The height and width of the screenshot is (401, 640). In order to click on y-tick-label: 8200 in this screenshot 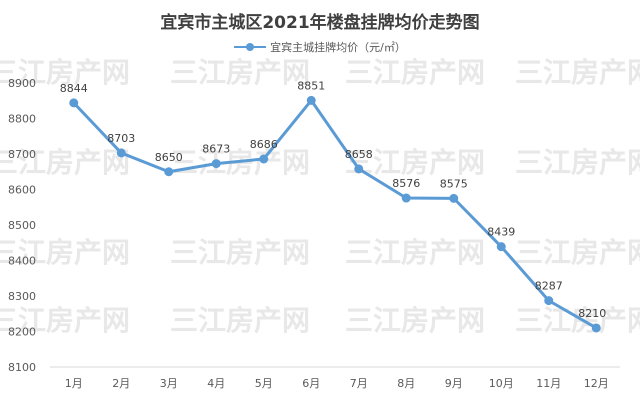, I will do `click(22, 332)`.